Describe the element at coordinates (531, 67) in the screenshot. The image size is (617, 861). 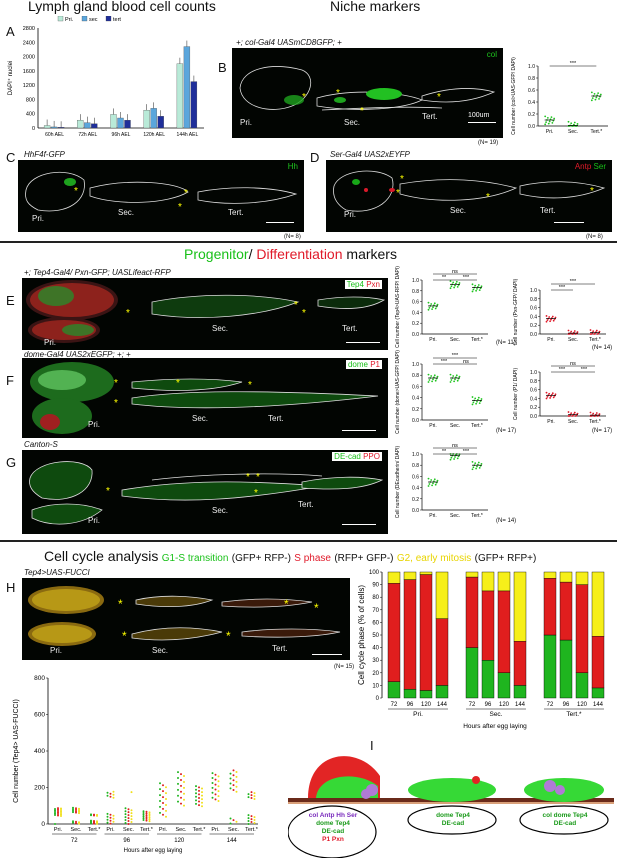
I see `y-tick-label: 1.0` at that location.